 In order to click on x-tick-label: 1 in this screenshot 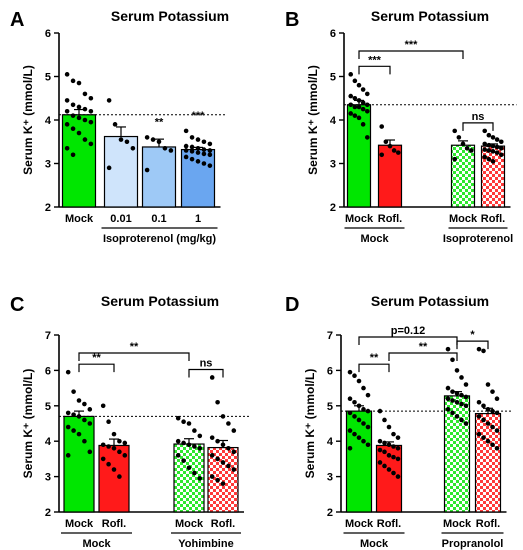, I will do `click(198, 219)`.